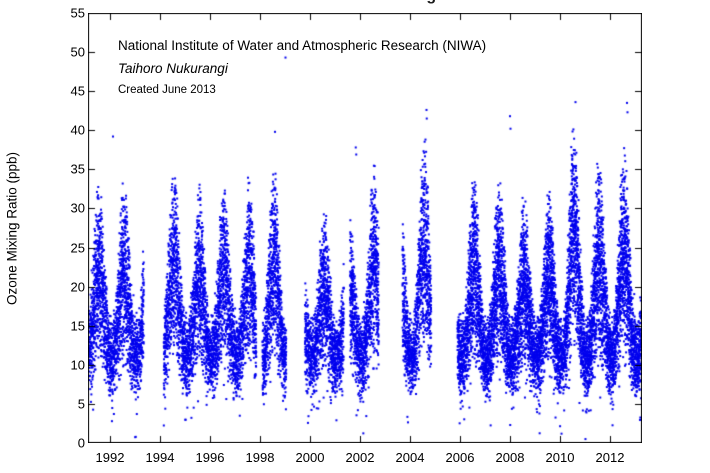 The height and width of the screenshot is (473, 710). Describe the element at coordinates (77, 208) in the screenshot. I see `y-tick-label: 30` at that location.